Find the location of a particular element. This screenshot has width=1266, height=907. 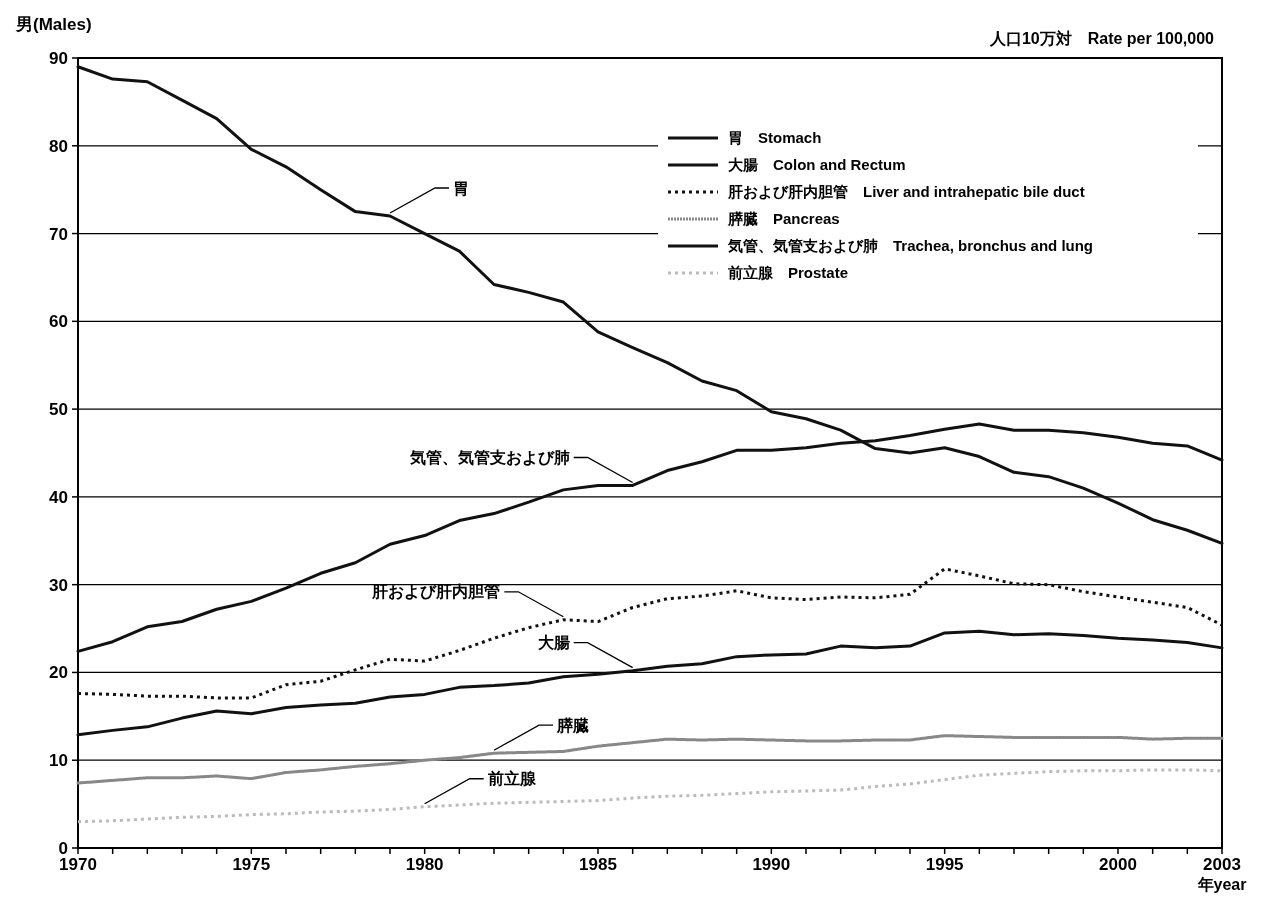

annotation: 胃 is located at coordinates (461, 188).